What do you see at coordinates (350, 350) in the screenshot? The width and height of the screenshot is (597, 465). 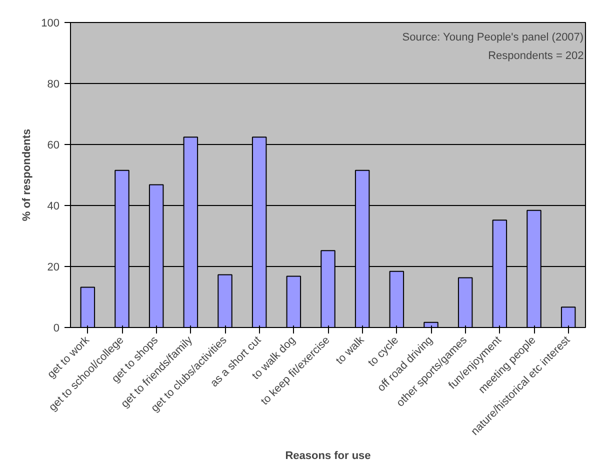 I see `x-tick-label: to walk` at bounding box center [350, 350].